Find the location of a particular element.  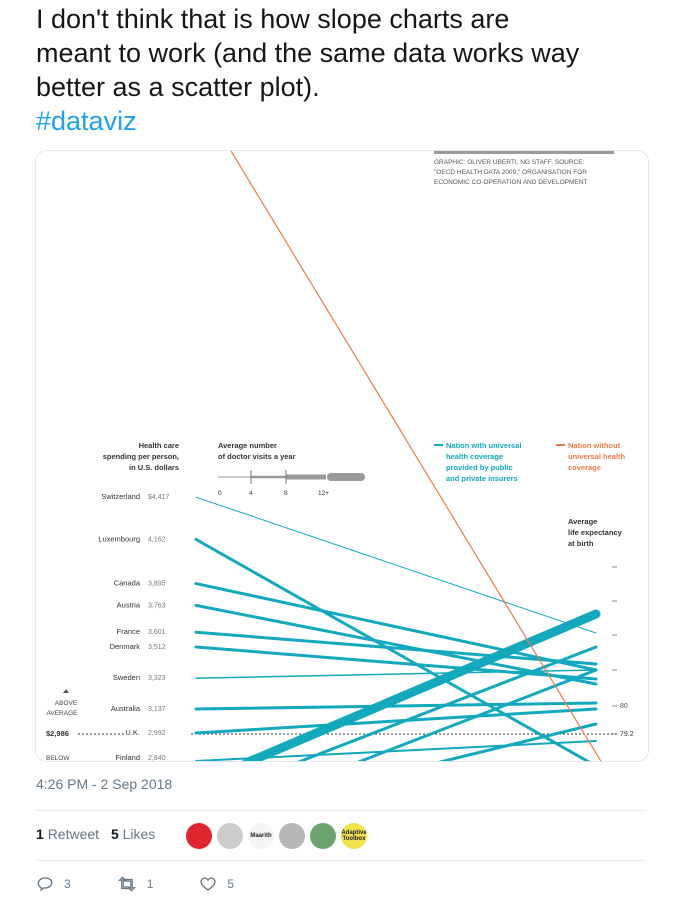

spending-value-australia: 3,137 is located at coordinates (157, 709).